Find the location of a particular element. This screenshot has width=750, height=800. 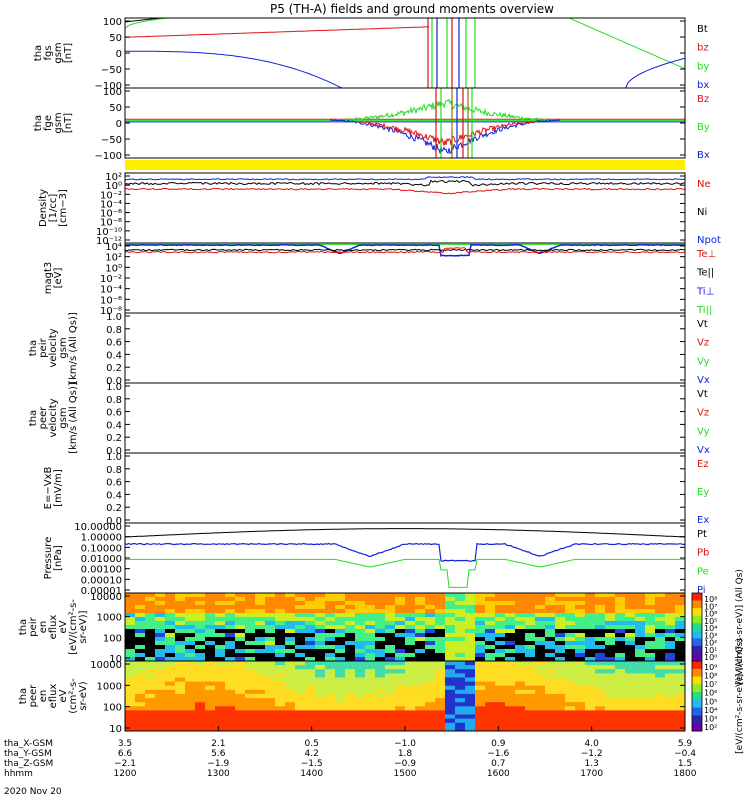

legend-Pe: Pe is located at coordinates (703, 571).